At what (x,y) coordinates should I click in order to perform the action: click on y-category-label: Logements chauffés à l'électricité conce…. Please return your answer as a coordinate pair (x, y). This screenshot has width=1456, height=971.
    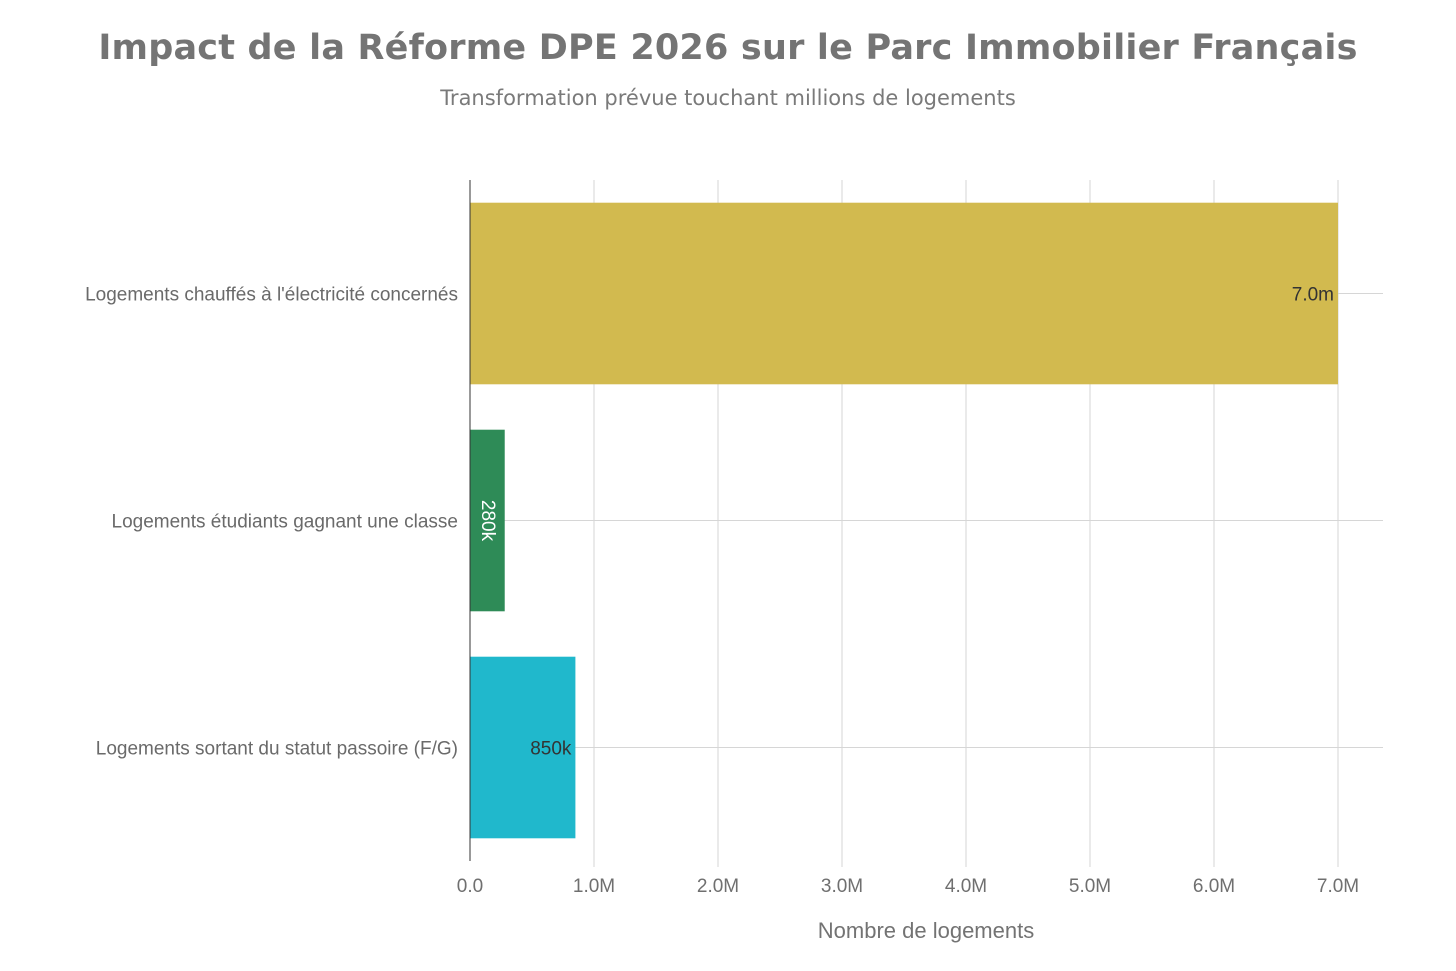
    Looking at the image, I should click on (271, 295).